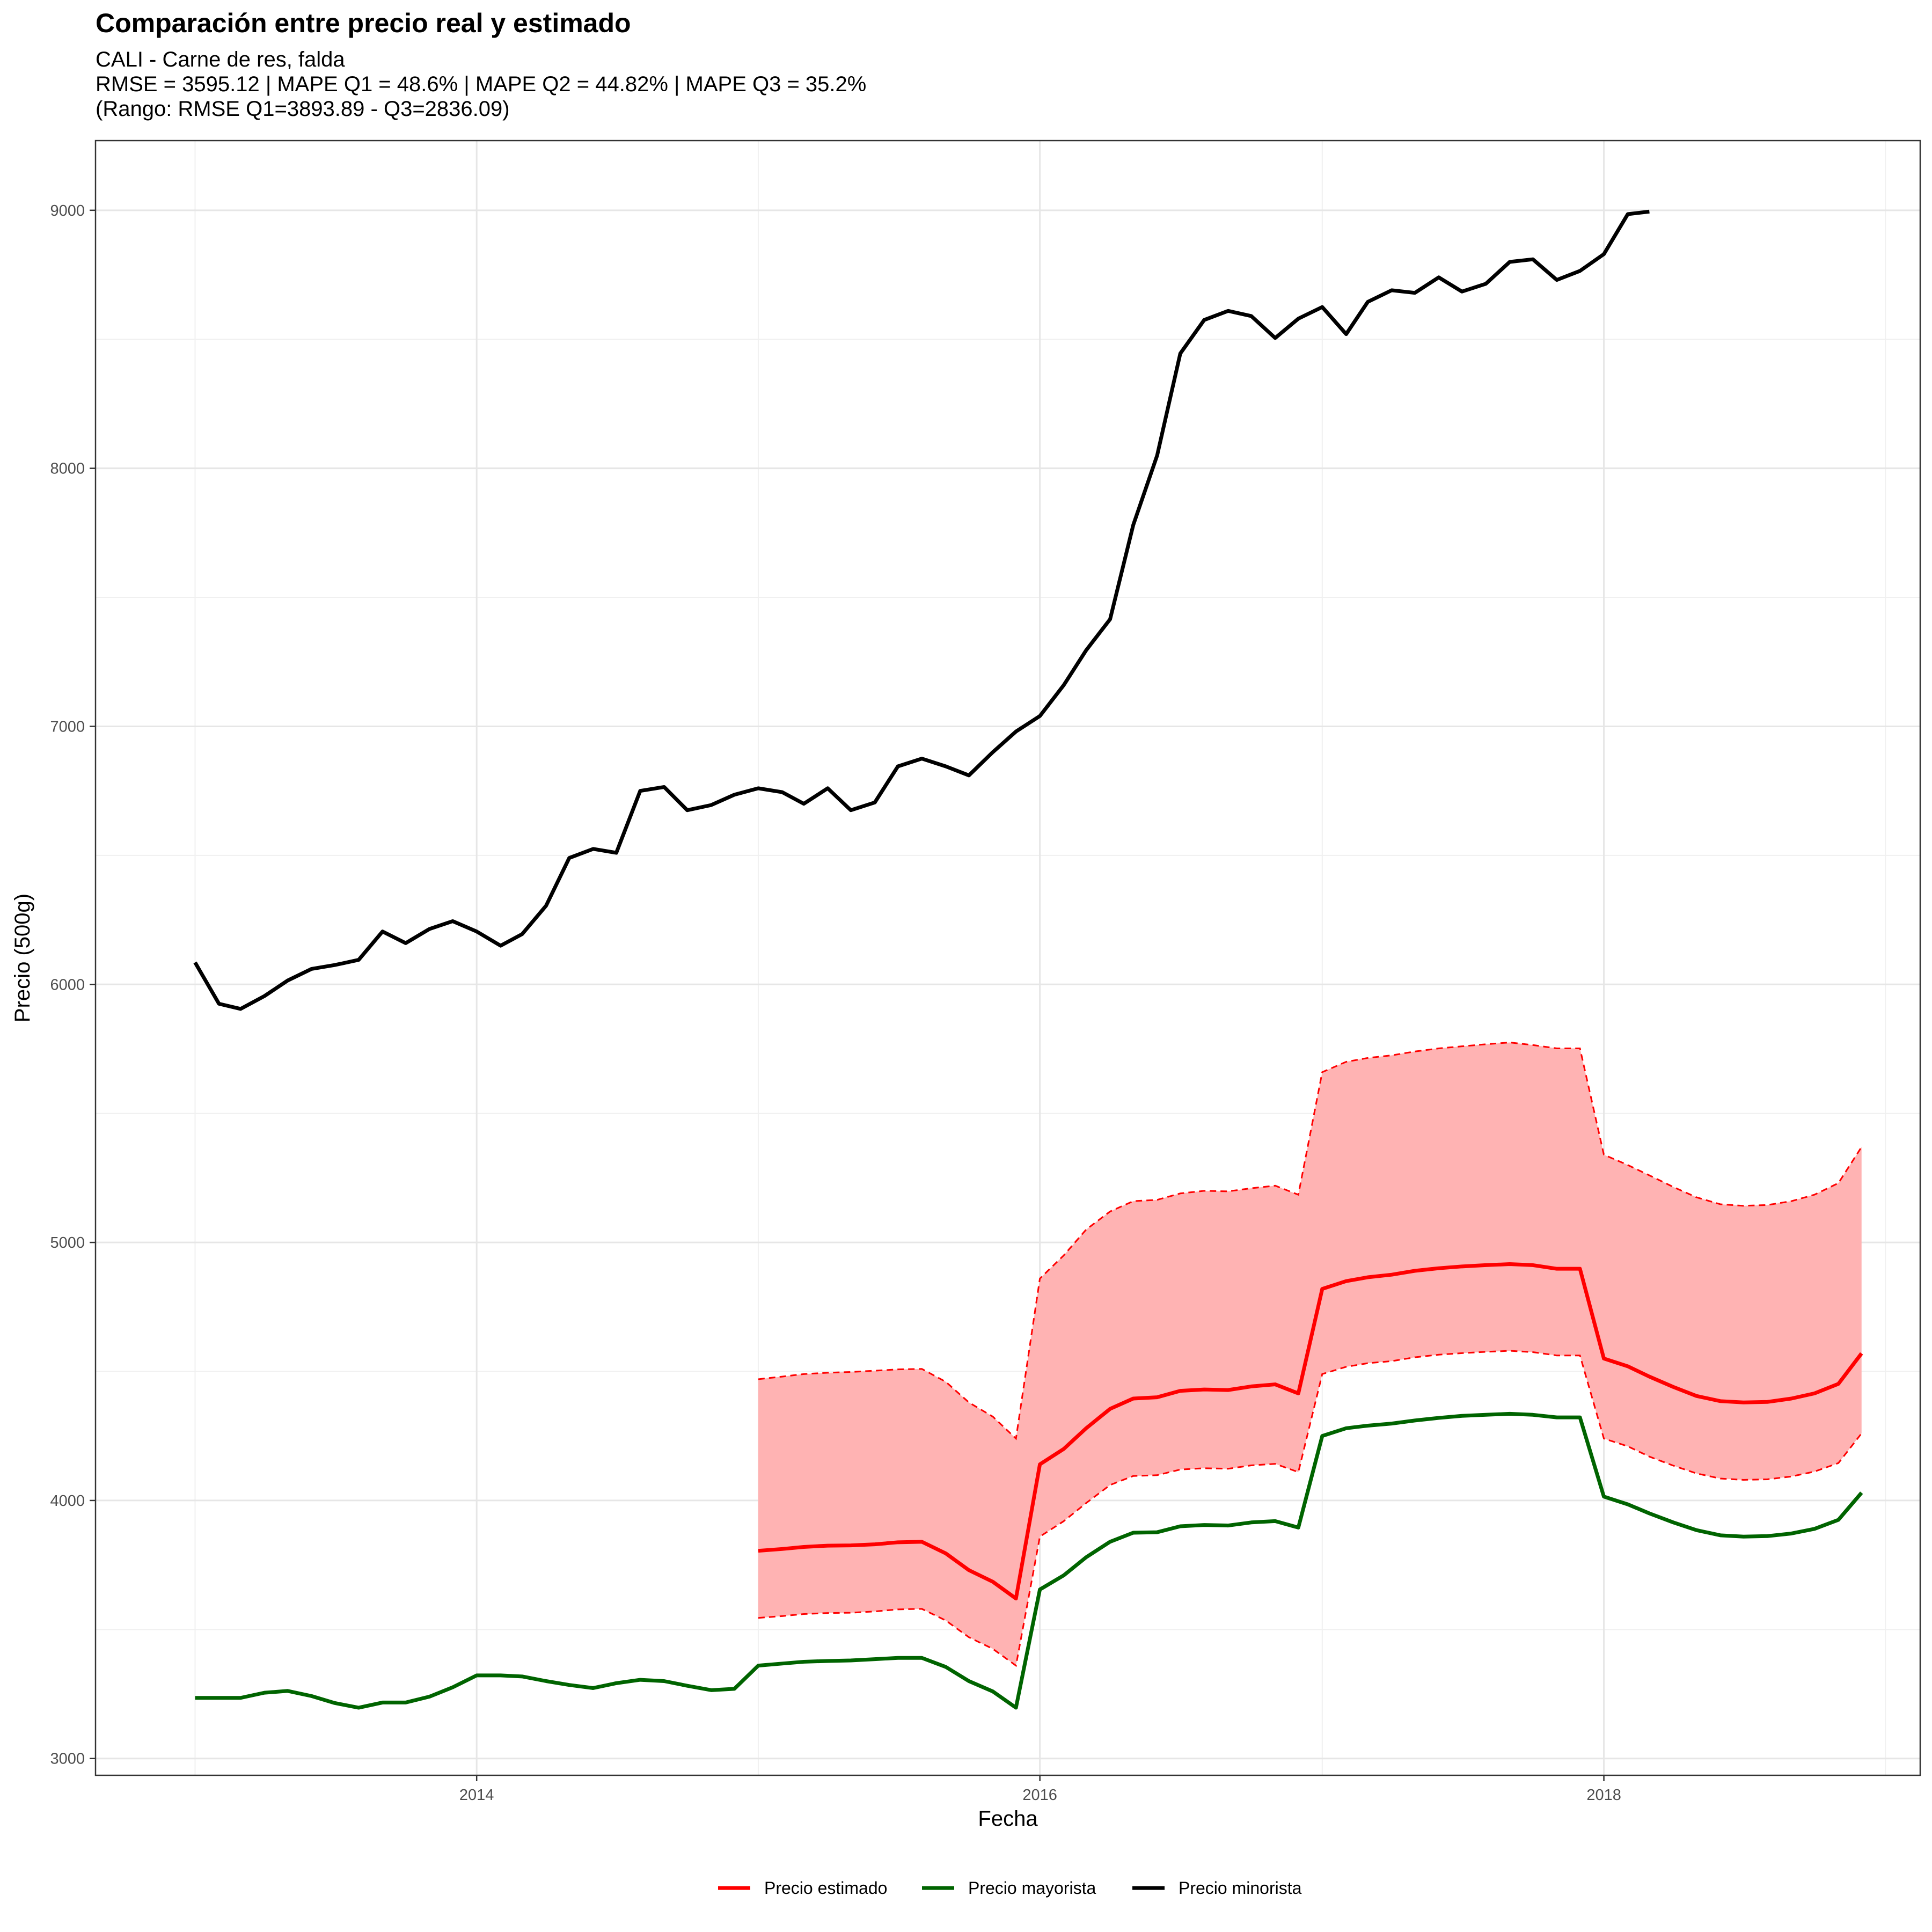 This screenshot has height=1932, width=1932. Describe the element at coordinates (67, 1243) in the screenshot. I see `y-tick-label: 5000` at that location.